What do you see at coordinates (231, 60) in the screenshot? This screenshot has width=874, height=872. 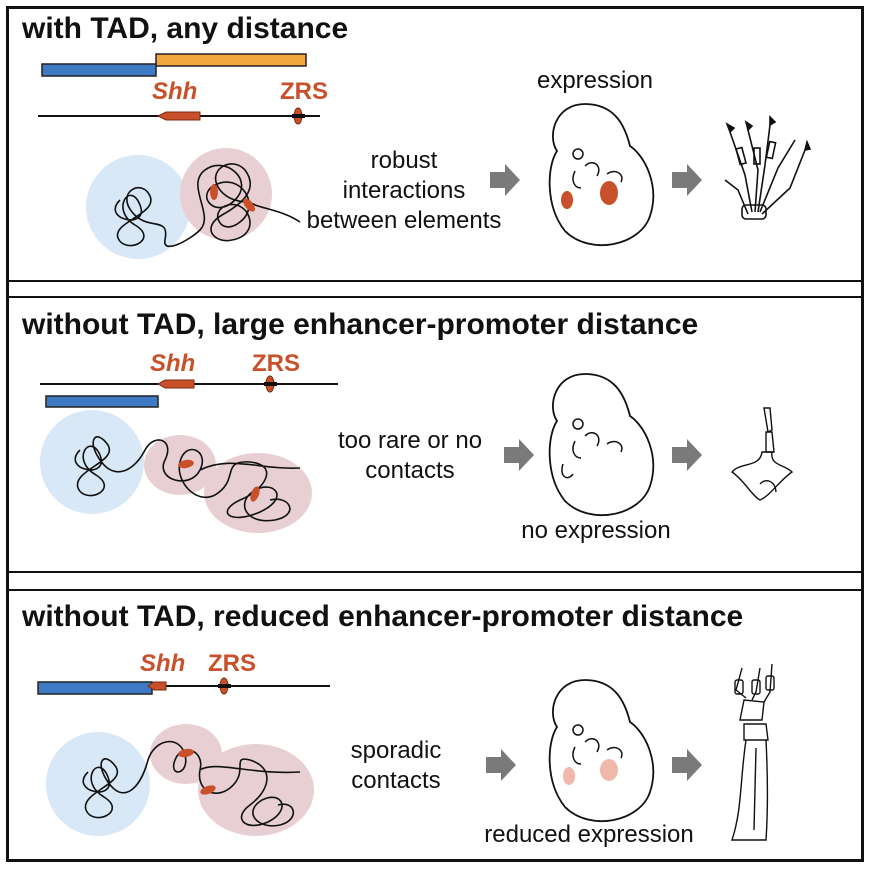 I see `tad-bar-orange` at bounding box center [231, 60].